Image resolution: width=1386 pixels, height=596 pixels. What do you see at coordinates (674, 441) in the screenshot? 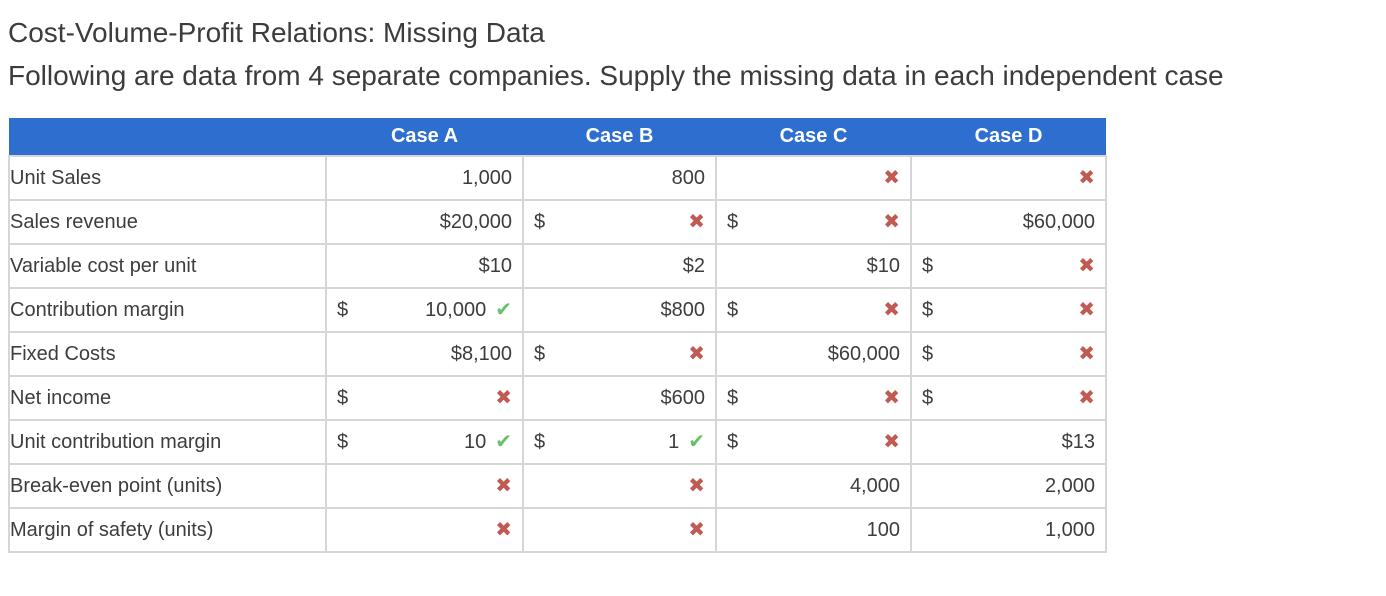
I see `cell-value: 1` at bounding box center [674, 441].